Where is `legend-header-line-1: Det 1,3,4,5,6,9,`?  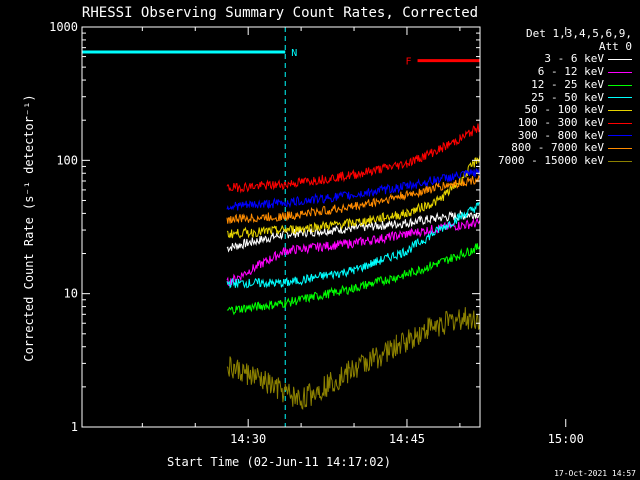 legend-header-line-1: Det 1,3,4,5,6,9, is located at coordinates (579, 33).